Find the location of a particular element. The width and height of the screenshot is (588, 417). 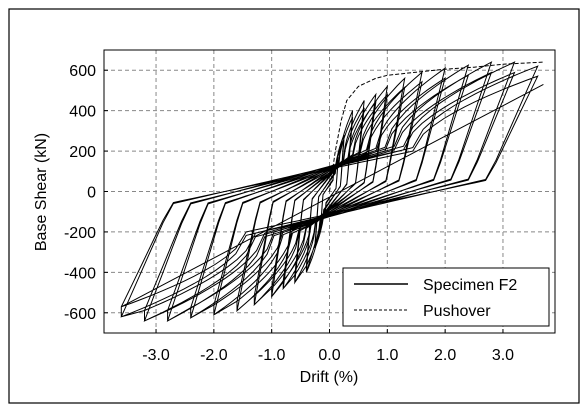

legend-box is located at coordinates (446, 297).